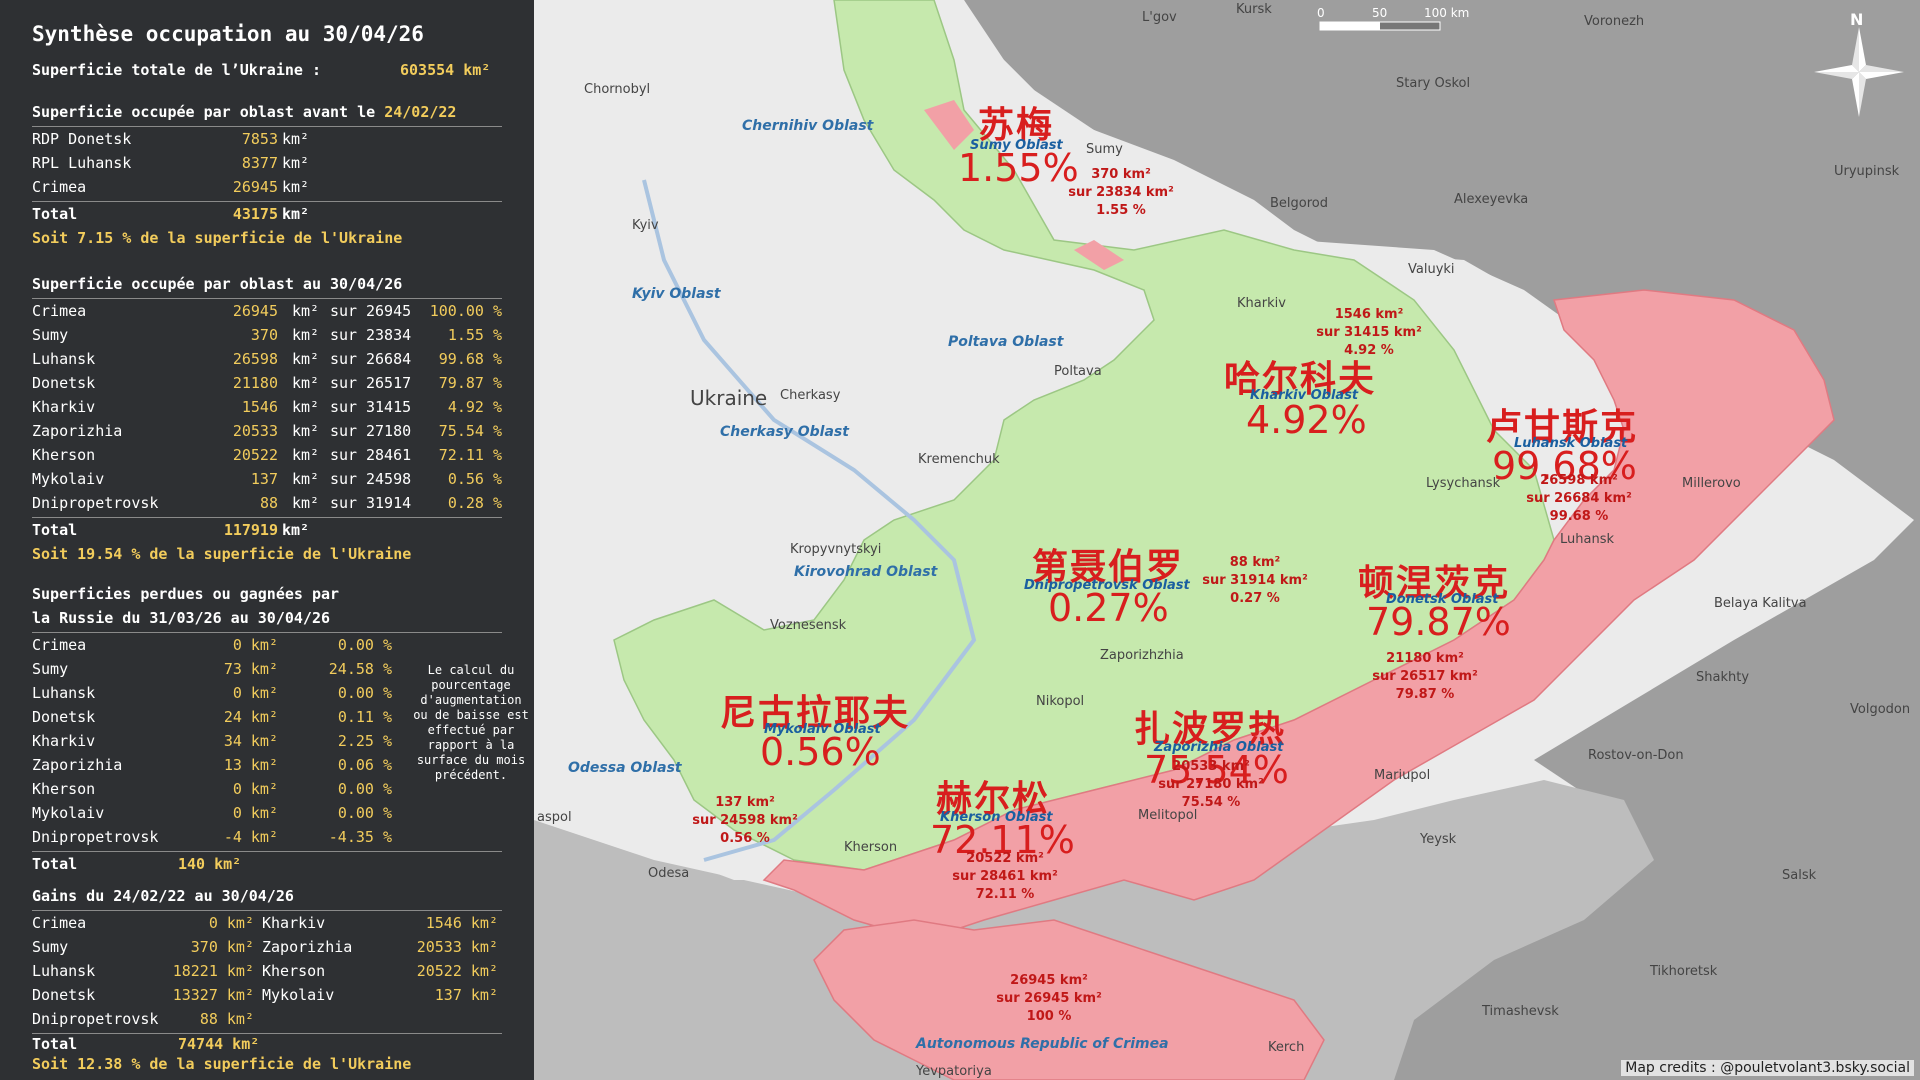  What do you see at coordinates (554, 817) in the screenshot?
I see `city-izmail: aspol` at bounding box center [554, 817].